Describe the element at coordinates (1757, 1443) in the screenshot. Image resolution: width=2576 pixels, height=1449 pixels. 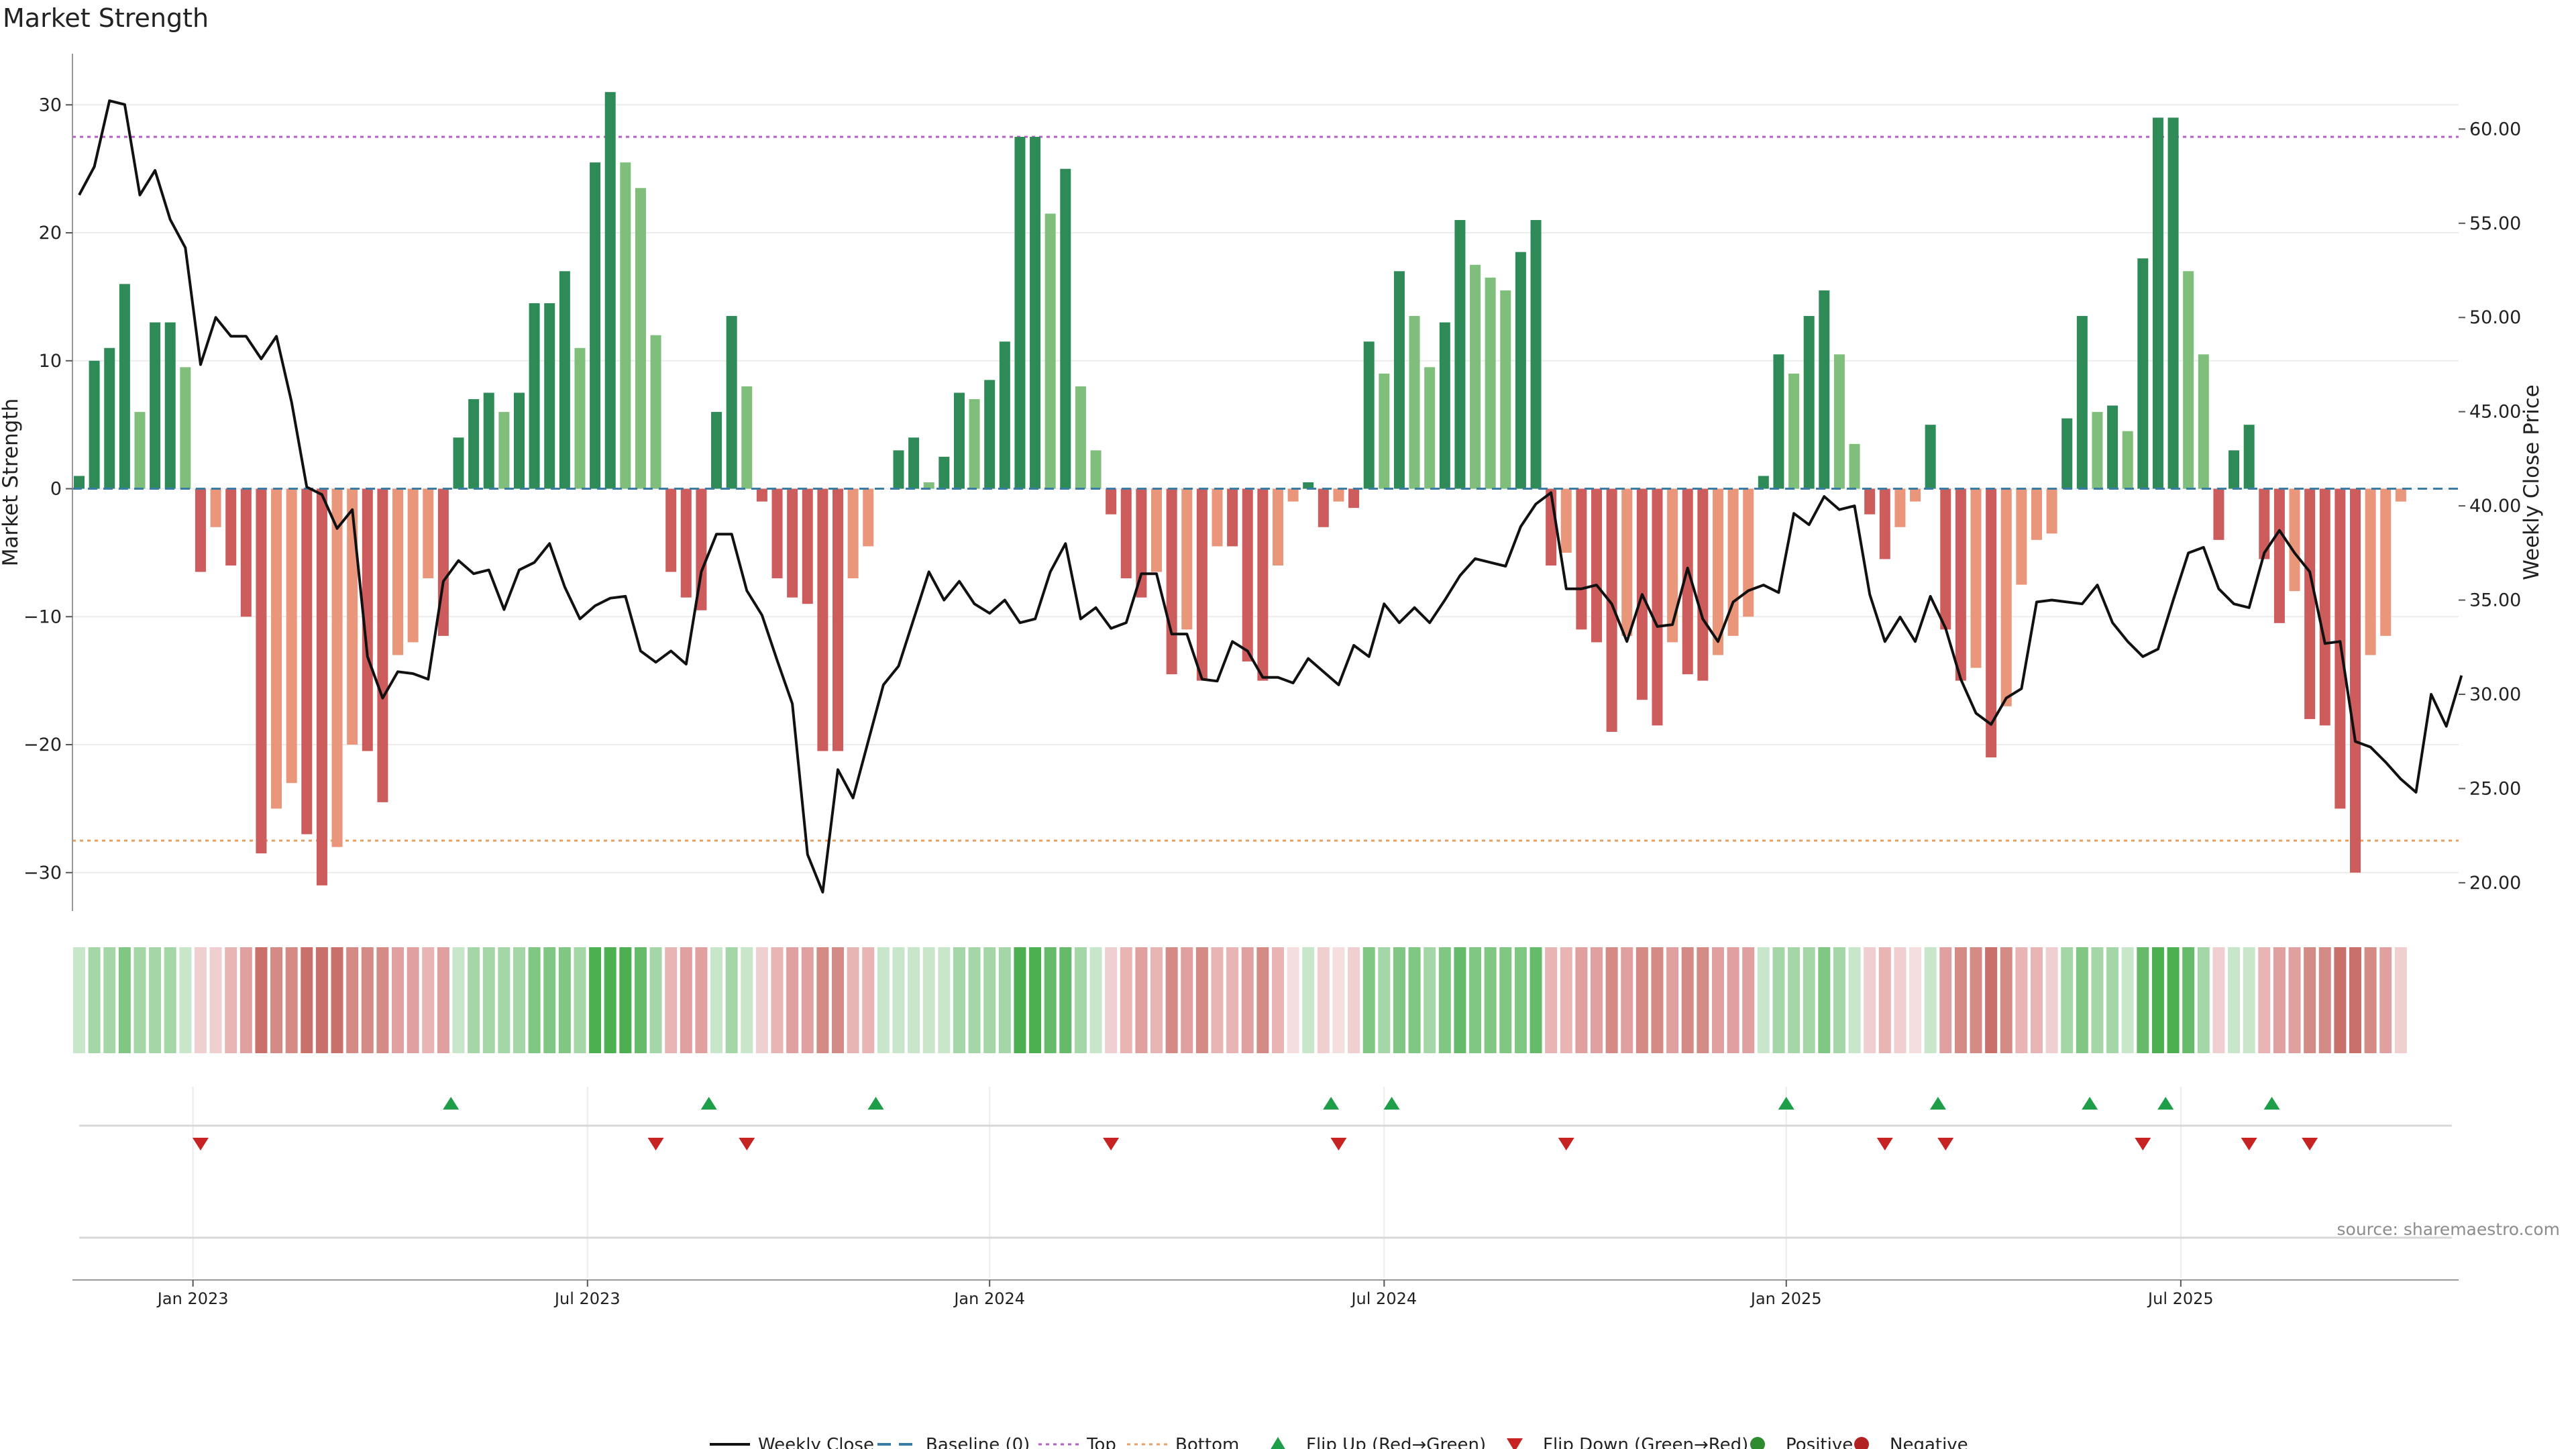
I see `legend-swatch-positive` at that location.